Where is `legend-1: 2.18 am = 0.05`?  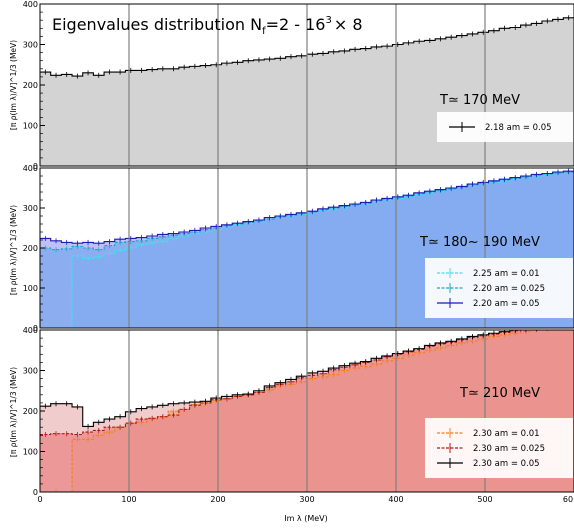 legend-1: 2.18 am = 0.05 is located at coordinates (505, 127).